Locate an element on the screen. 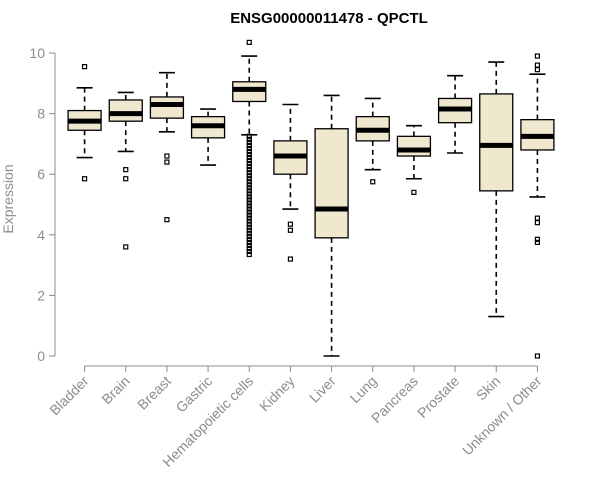  box-gastric is located at coordinates (208, 137).